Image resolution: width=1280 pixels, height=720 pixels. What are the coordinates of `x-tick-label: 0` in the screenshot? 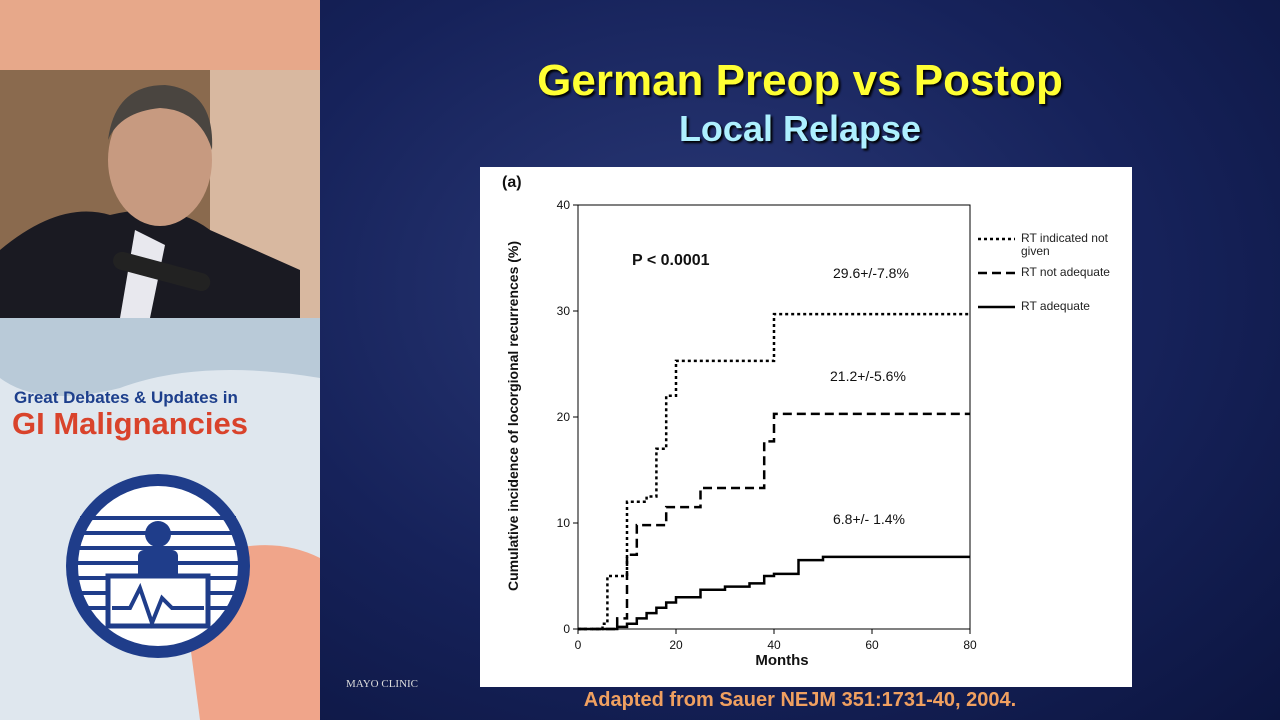 It's located at (578, 645).